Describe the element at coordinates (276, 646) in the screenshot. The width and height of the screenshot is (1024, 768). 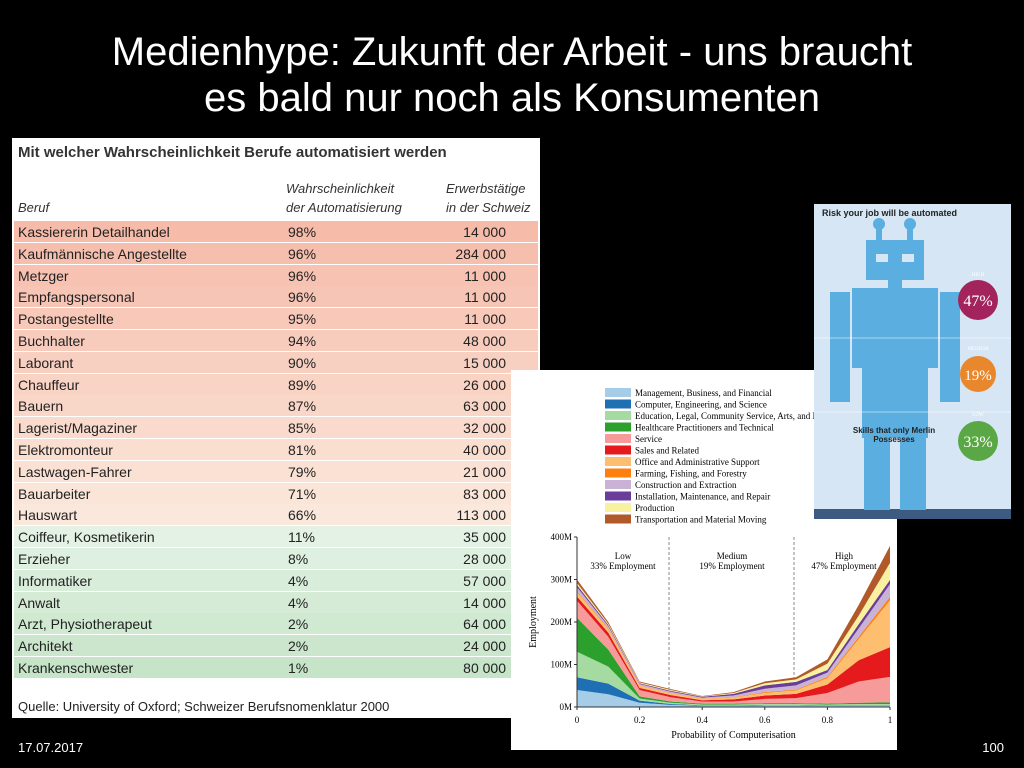
I see `table-row: Architekt 2% 24 000` at that location.